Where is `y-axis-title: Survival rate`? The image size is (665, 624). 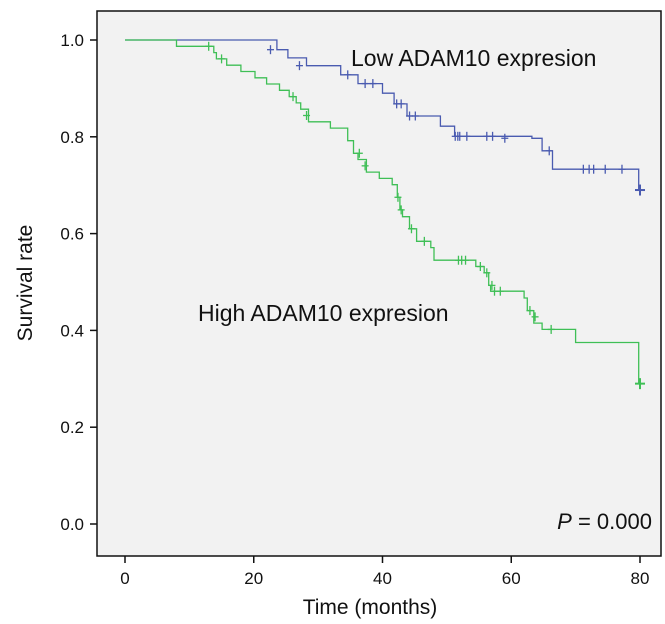 y-axis-title: Survival rate is located at coordinates (25, 283).